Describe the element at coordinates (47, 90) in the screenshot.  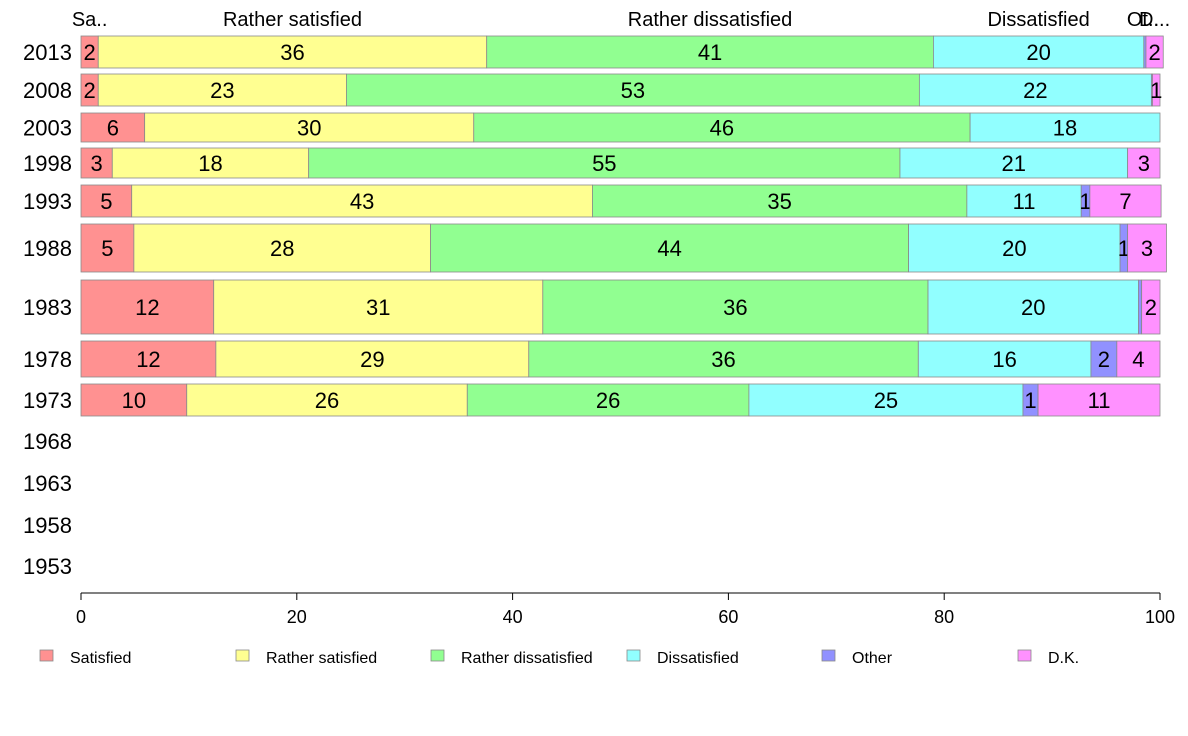
I see `year-label-2008: 2008` at that location.